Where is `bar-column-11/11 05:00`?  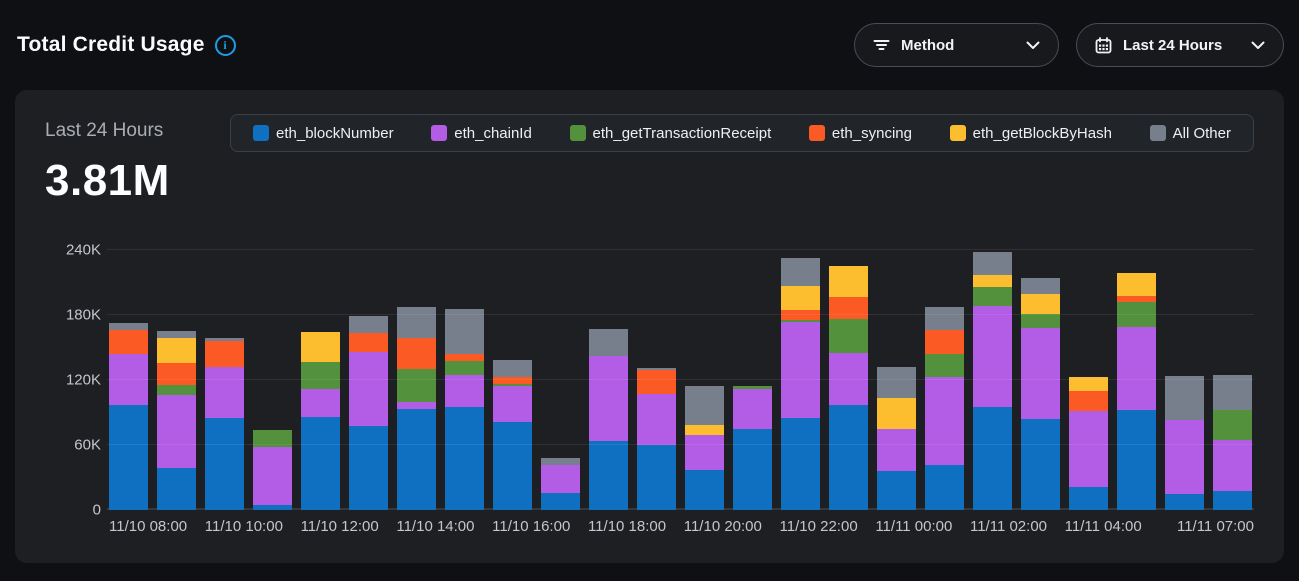 bar-column-11/11 05:00 is located at coordinates (1136, 391).